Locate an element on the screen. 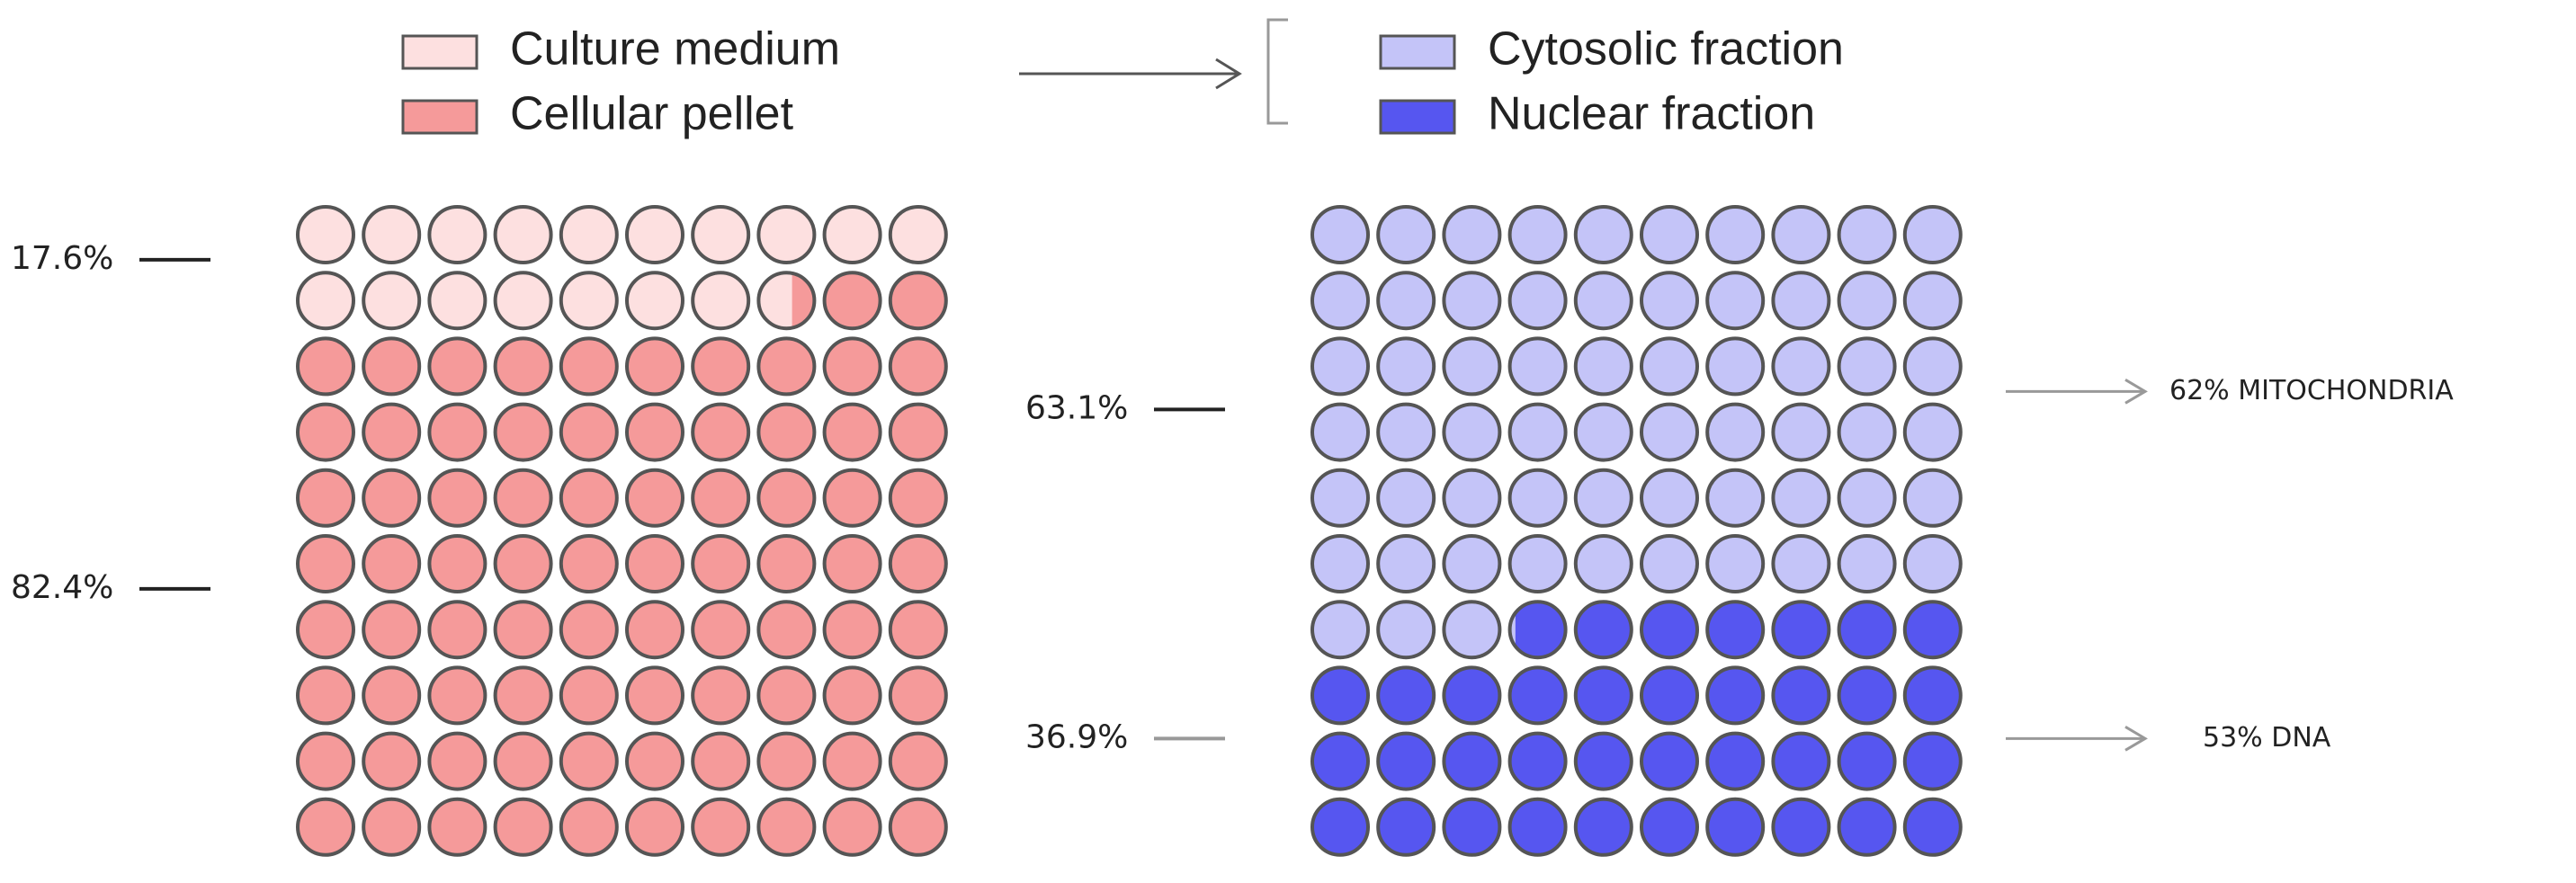 The width and height of the screenshot is (2576, 883). legend-label: Culture medium is located at coordinates (675, 49).